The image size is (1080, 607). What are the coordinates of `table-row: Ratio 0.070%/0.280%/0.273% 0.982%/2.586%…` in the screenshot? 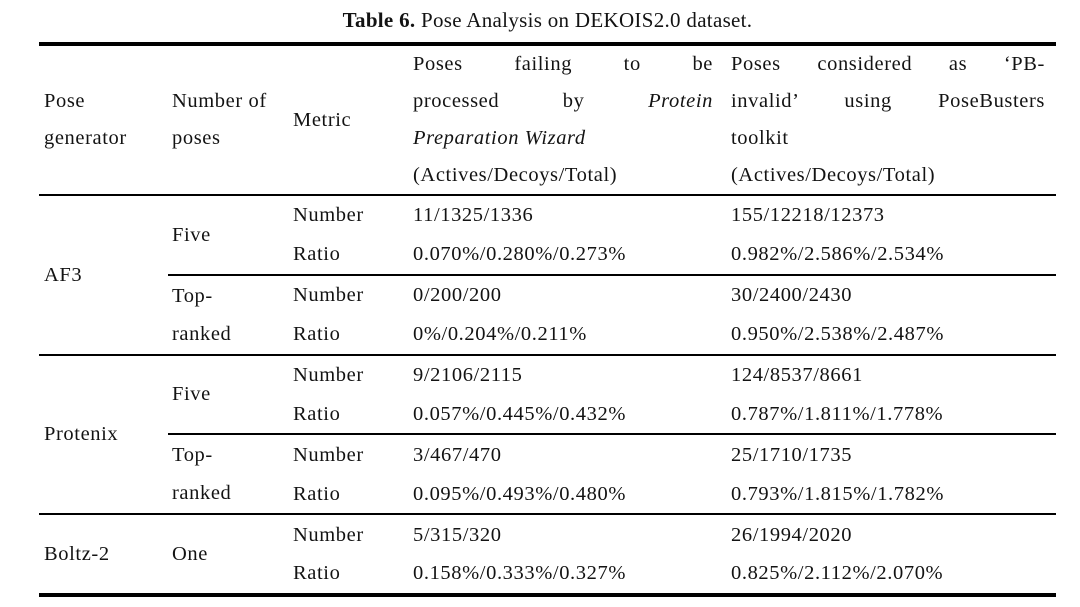 It's located at (547, 255).